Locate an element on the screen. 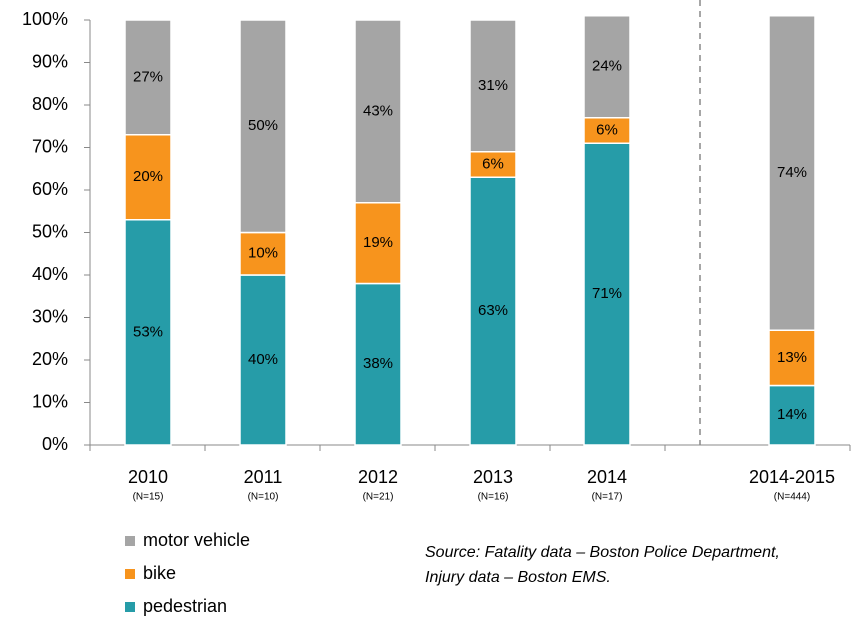  y-tick-label: 20% is located at coordinates (50, 359).